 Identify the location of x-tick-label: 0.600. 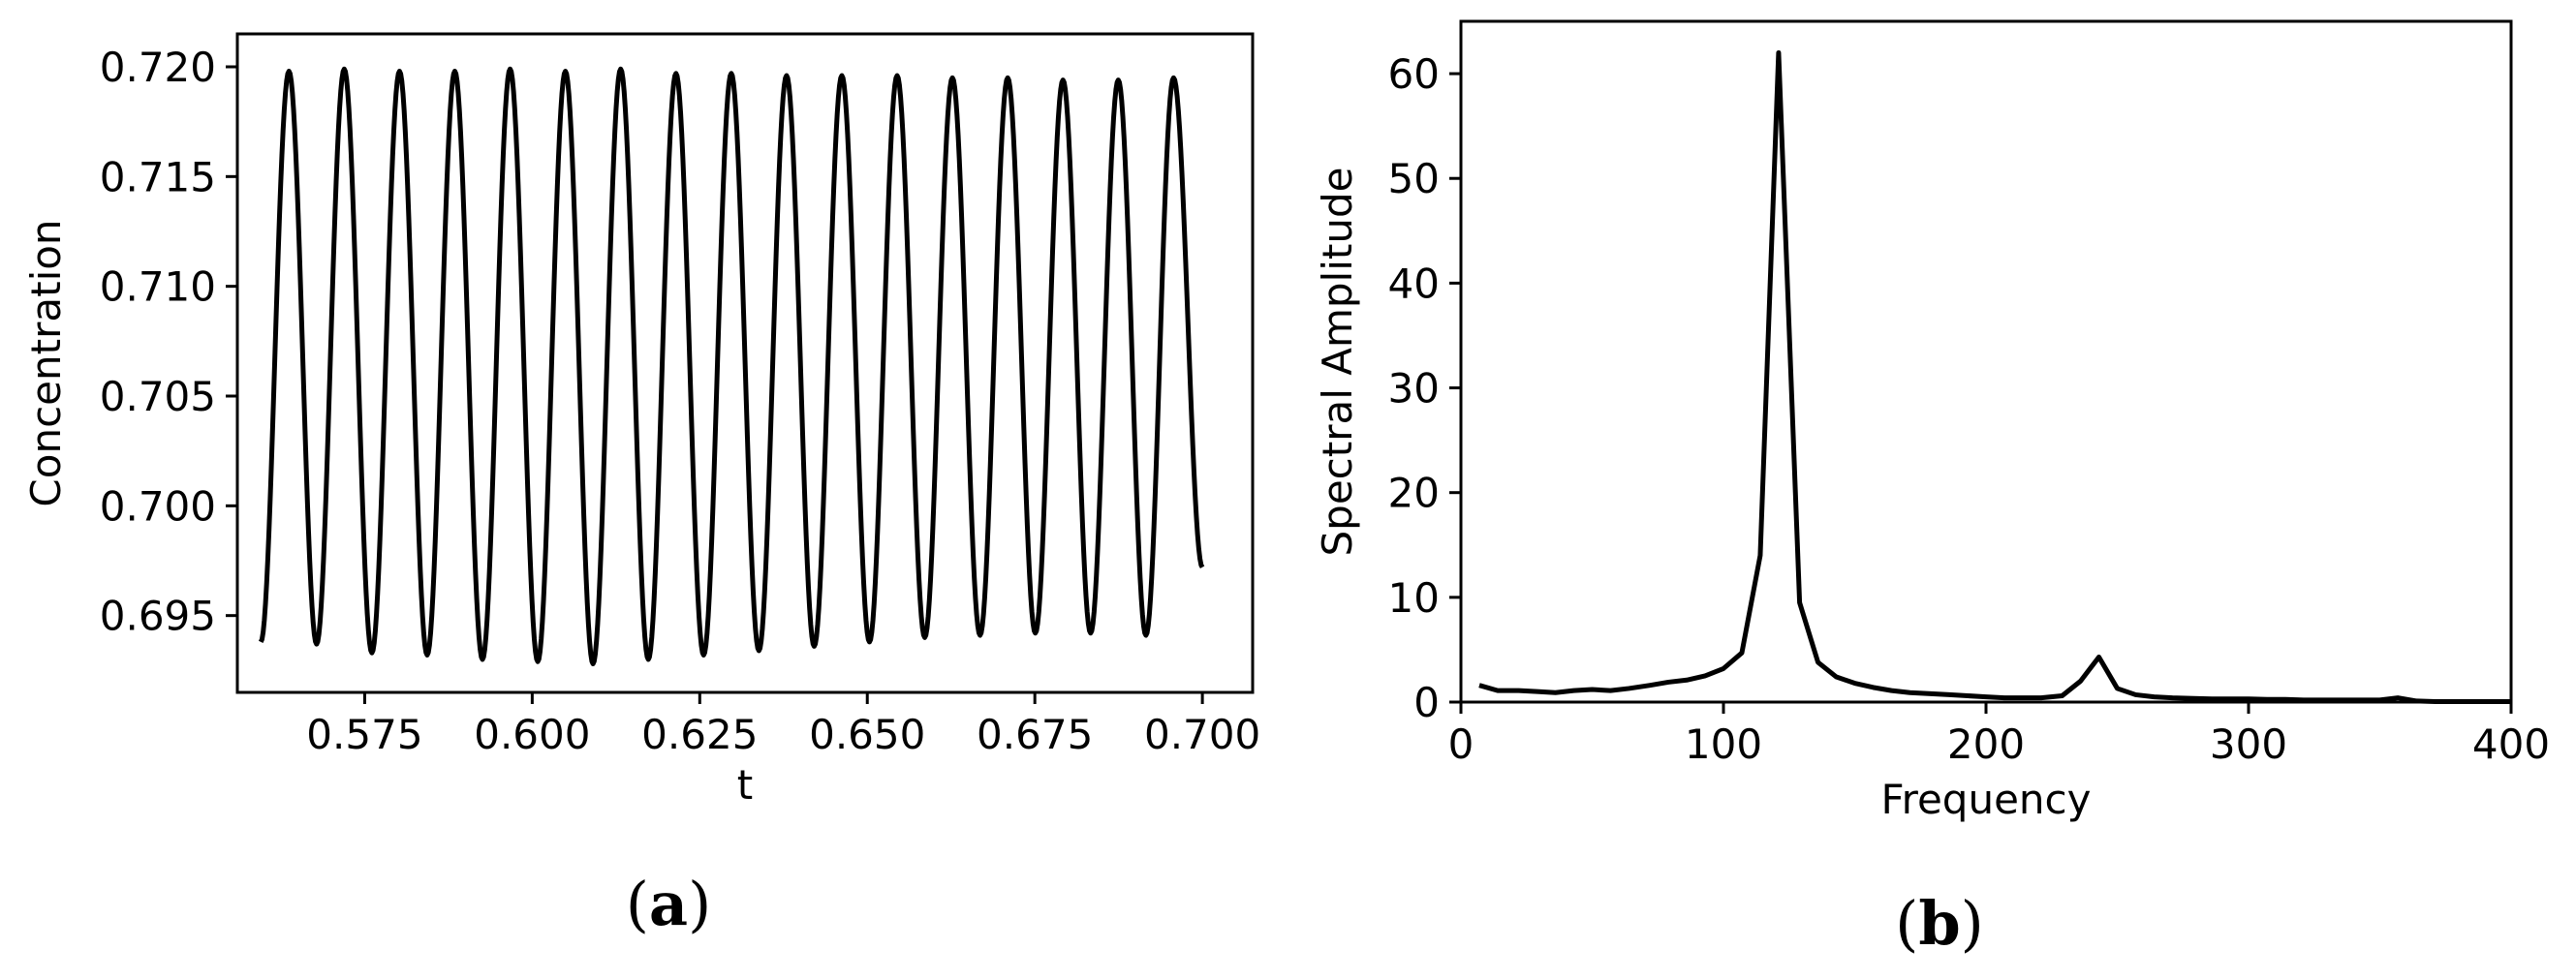
(532, 734).